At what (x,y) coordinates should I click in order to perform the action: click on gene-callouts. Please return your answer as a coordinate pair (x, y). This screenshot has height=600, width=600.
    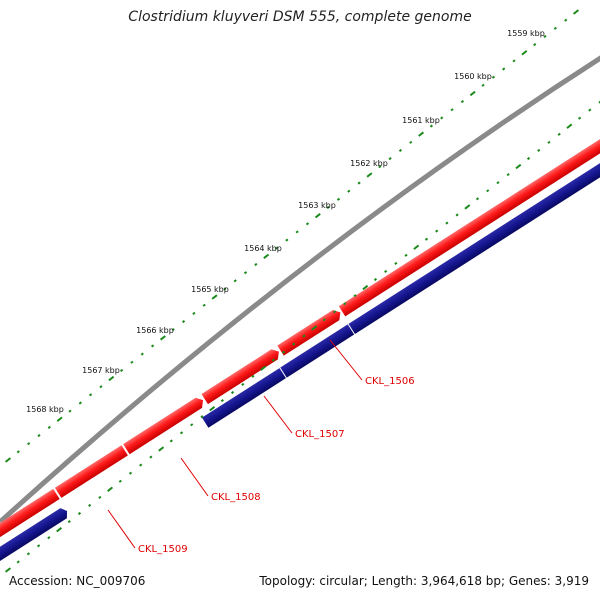
    Looking at the image, I should click on (235, 444).